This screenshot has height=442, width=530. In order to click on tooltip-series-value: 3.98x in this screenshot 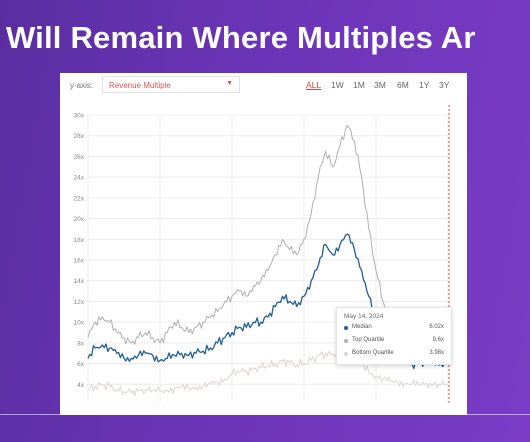, I will do `click(436, 353)`.